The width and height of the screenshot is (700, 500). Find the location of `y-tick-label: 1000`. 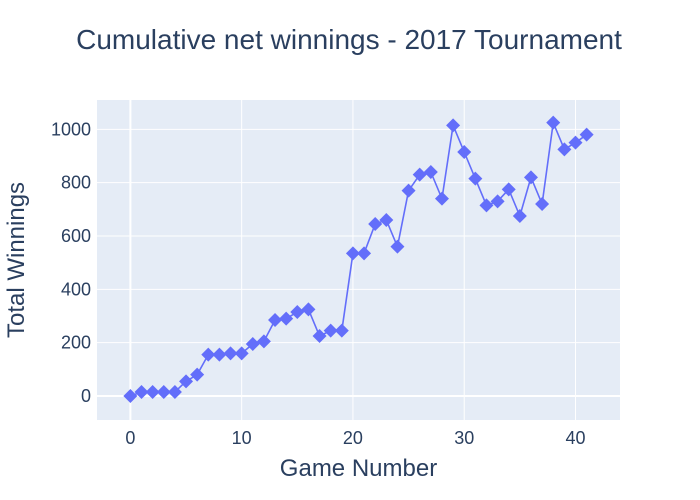

y-tick-label: 1000 is located at coordinates (71, 129).